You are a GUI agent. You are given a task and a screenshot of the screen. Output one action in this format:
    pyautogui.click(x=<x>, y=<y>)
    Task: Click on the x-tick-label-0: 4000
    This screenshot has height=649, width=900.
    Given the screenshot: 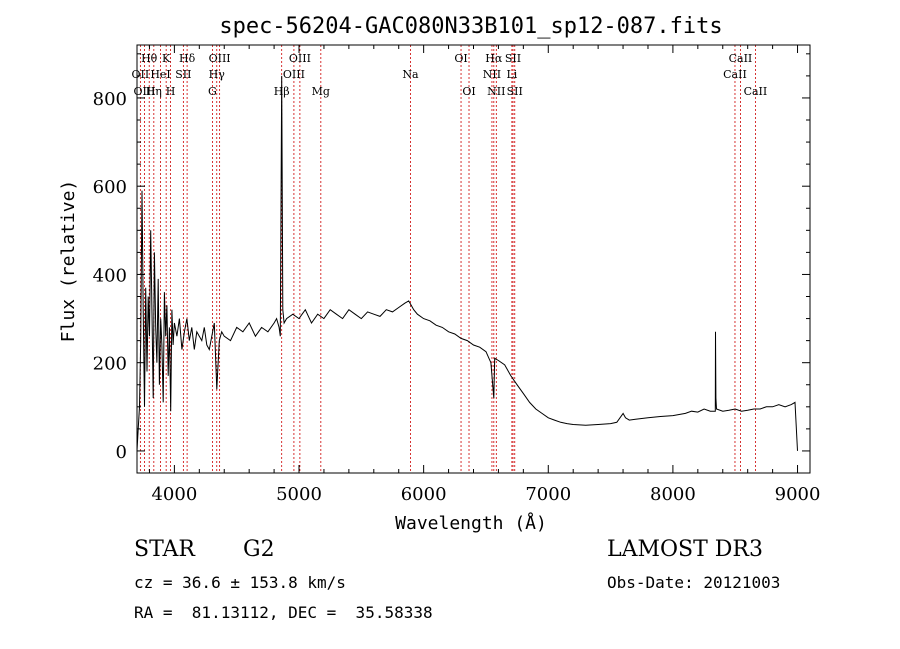 What is the action you would take?
    pyautogui.click(x=174, y=494)
    